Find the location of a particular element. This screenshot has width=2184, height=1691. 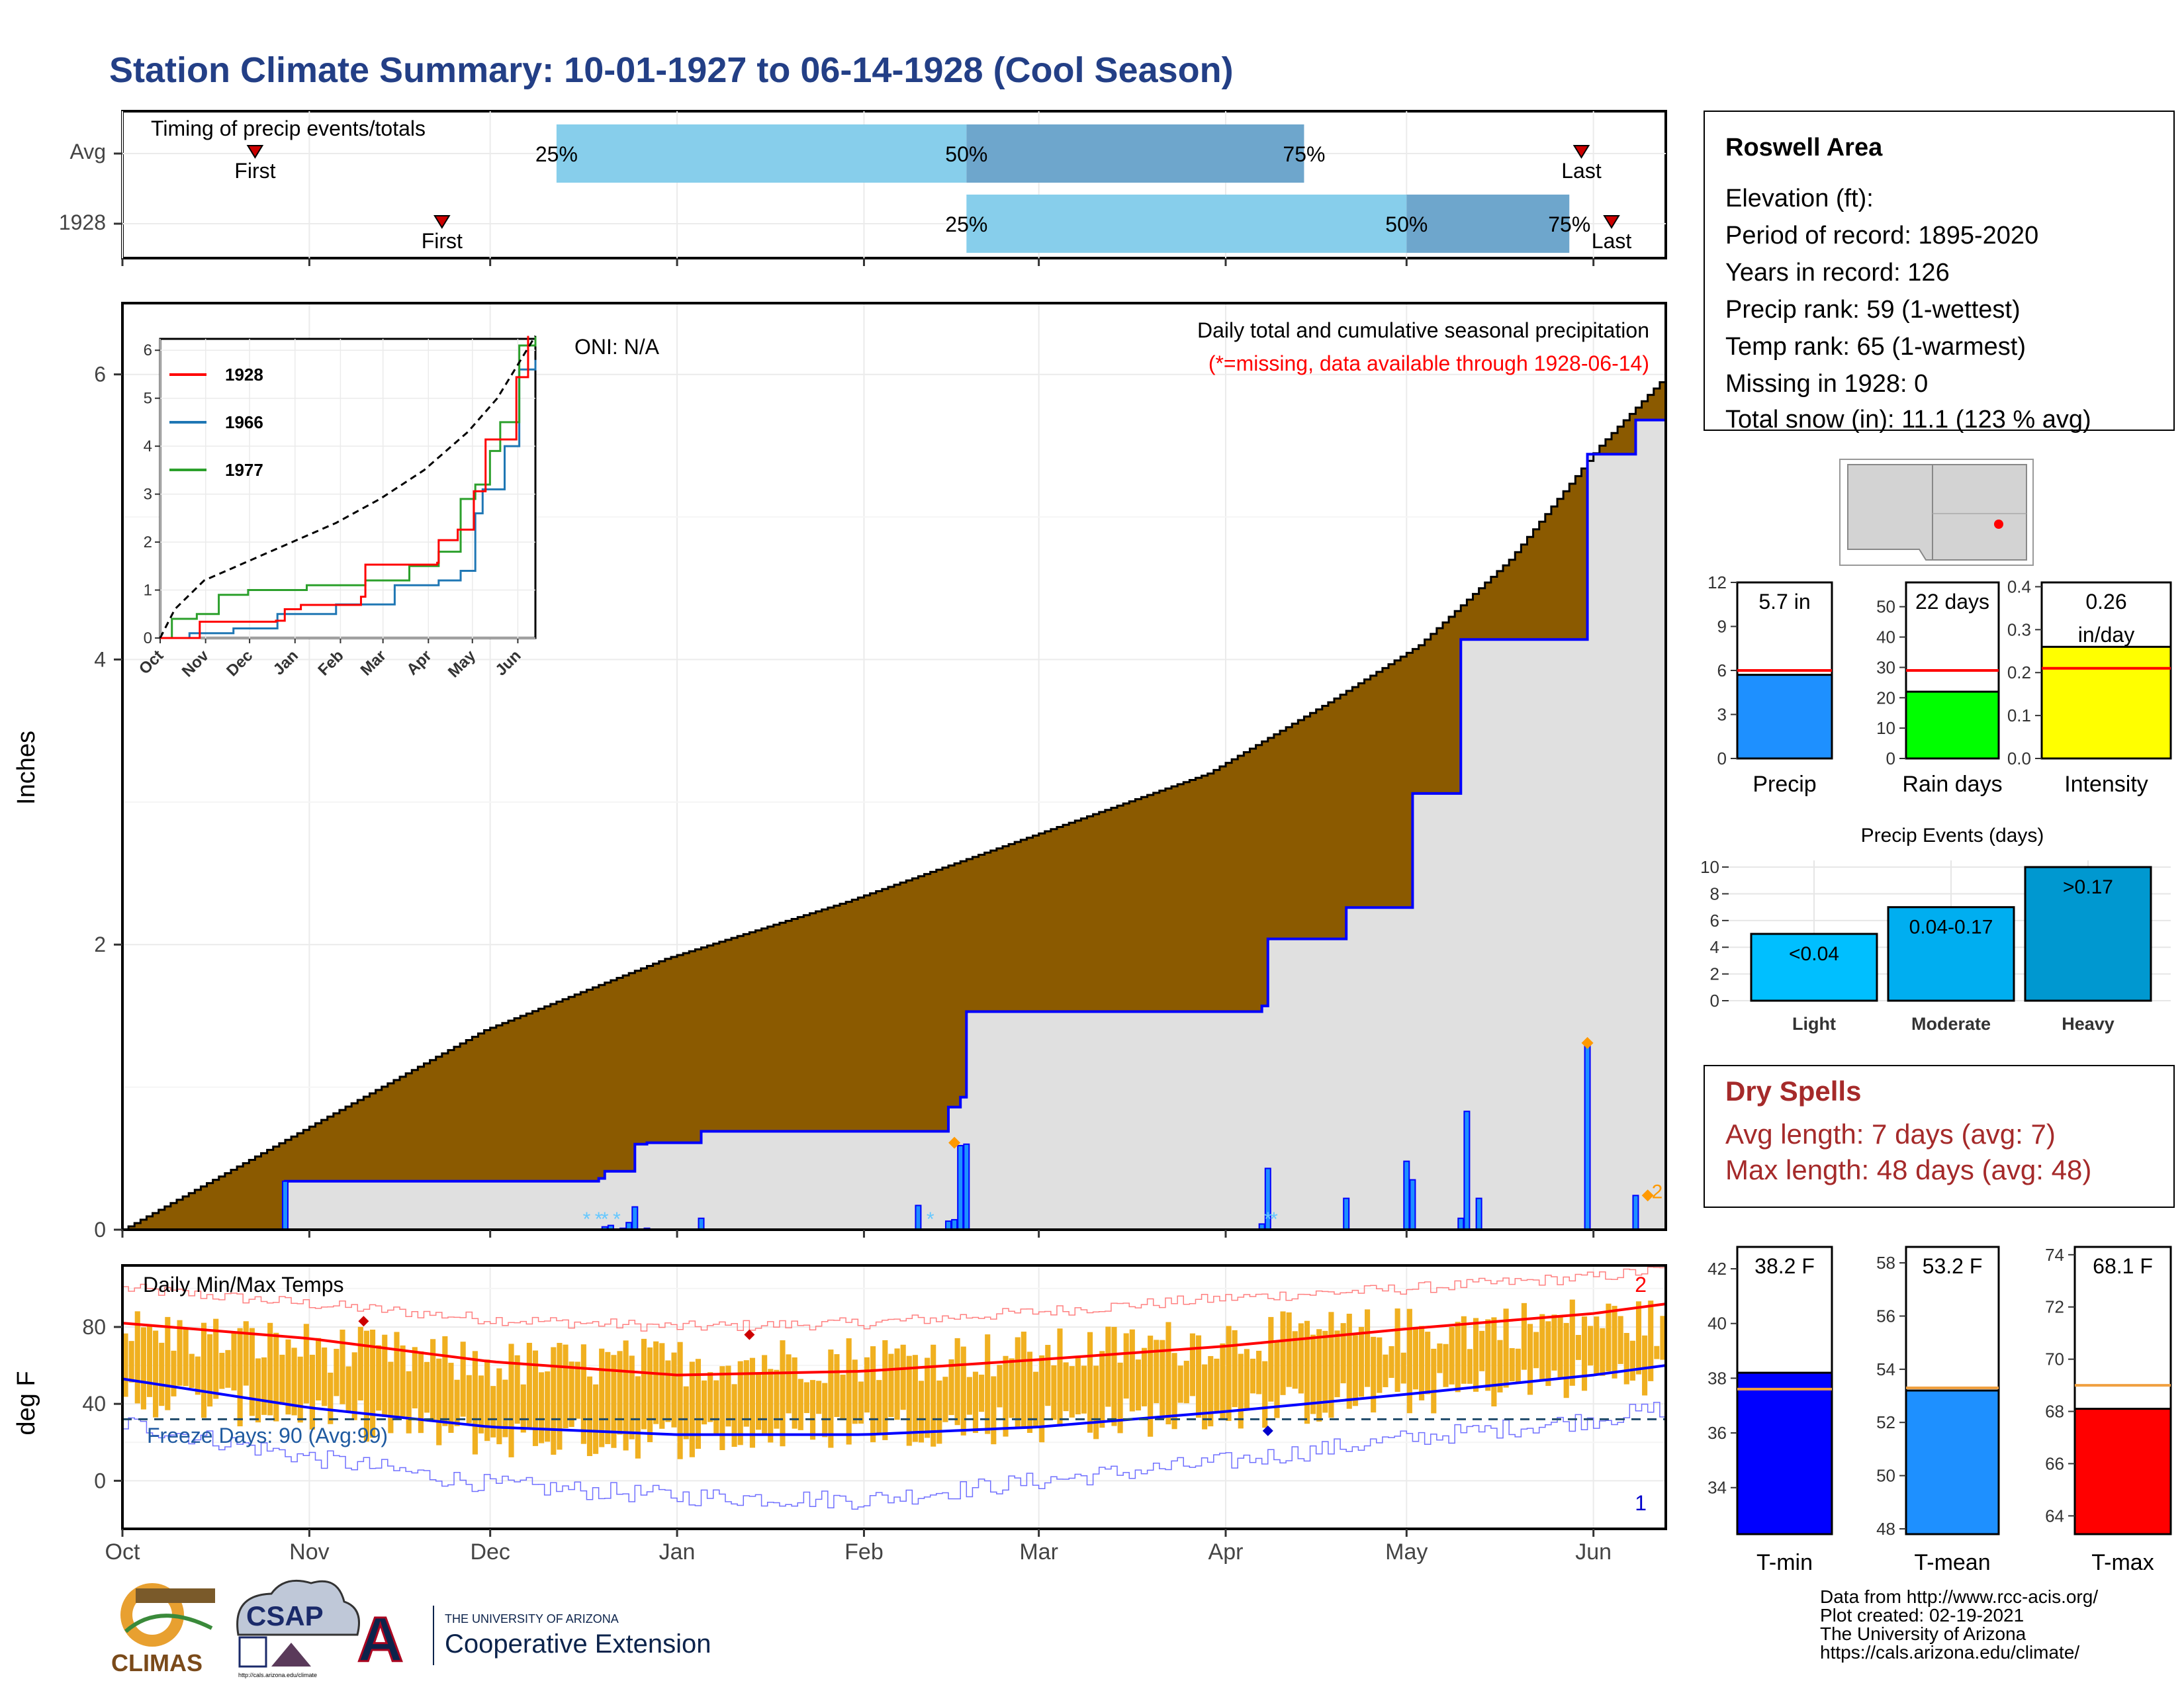

csap-logo-mountain is located at coordinates (291, 1655).